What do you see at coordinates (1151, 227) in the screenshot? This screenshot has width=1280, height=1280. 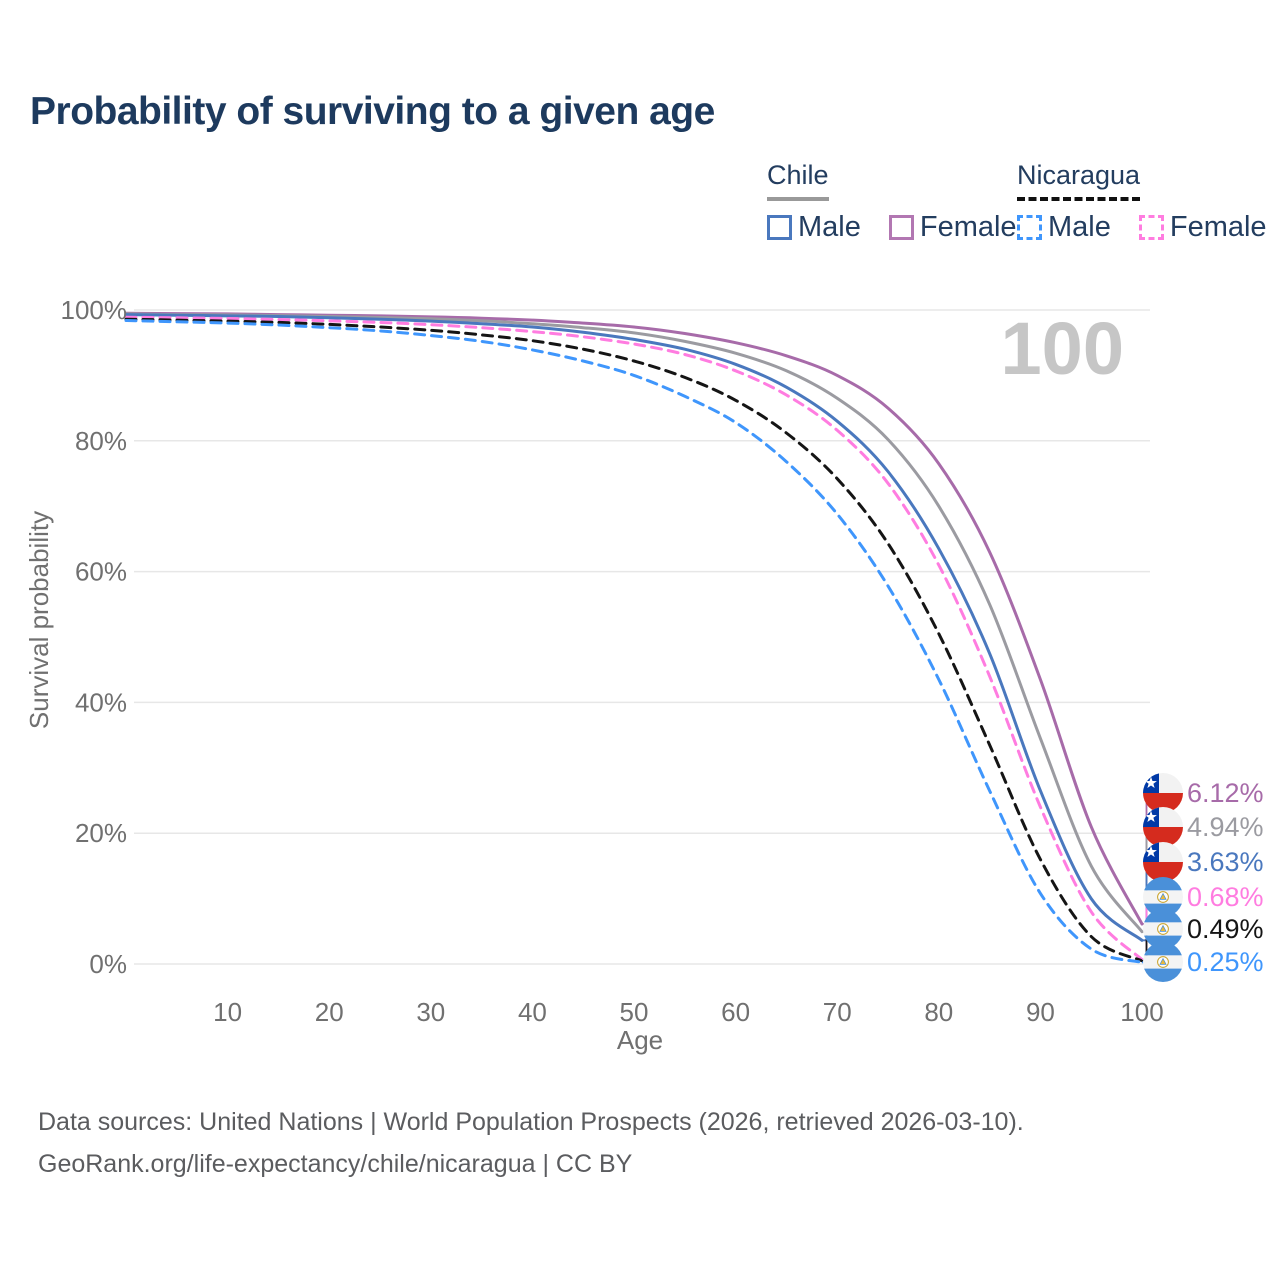 I see `legend-checkbox-nicaragua-female` at bounding box center [1151, 227].